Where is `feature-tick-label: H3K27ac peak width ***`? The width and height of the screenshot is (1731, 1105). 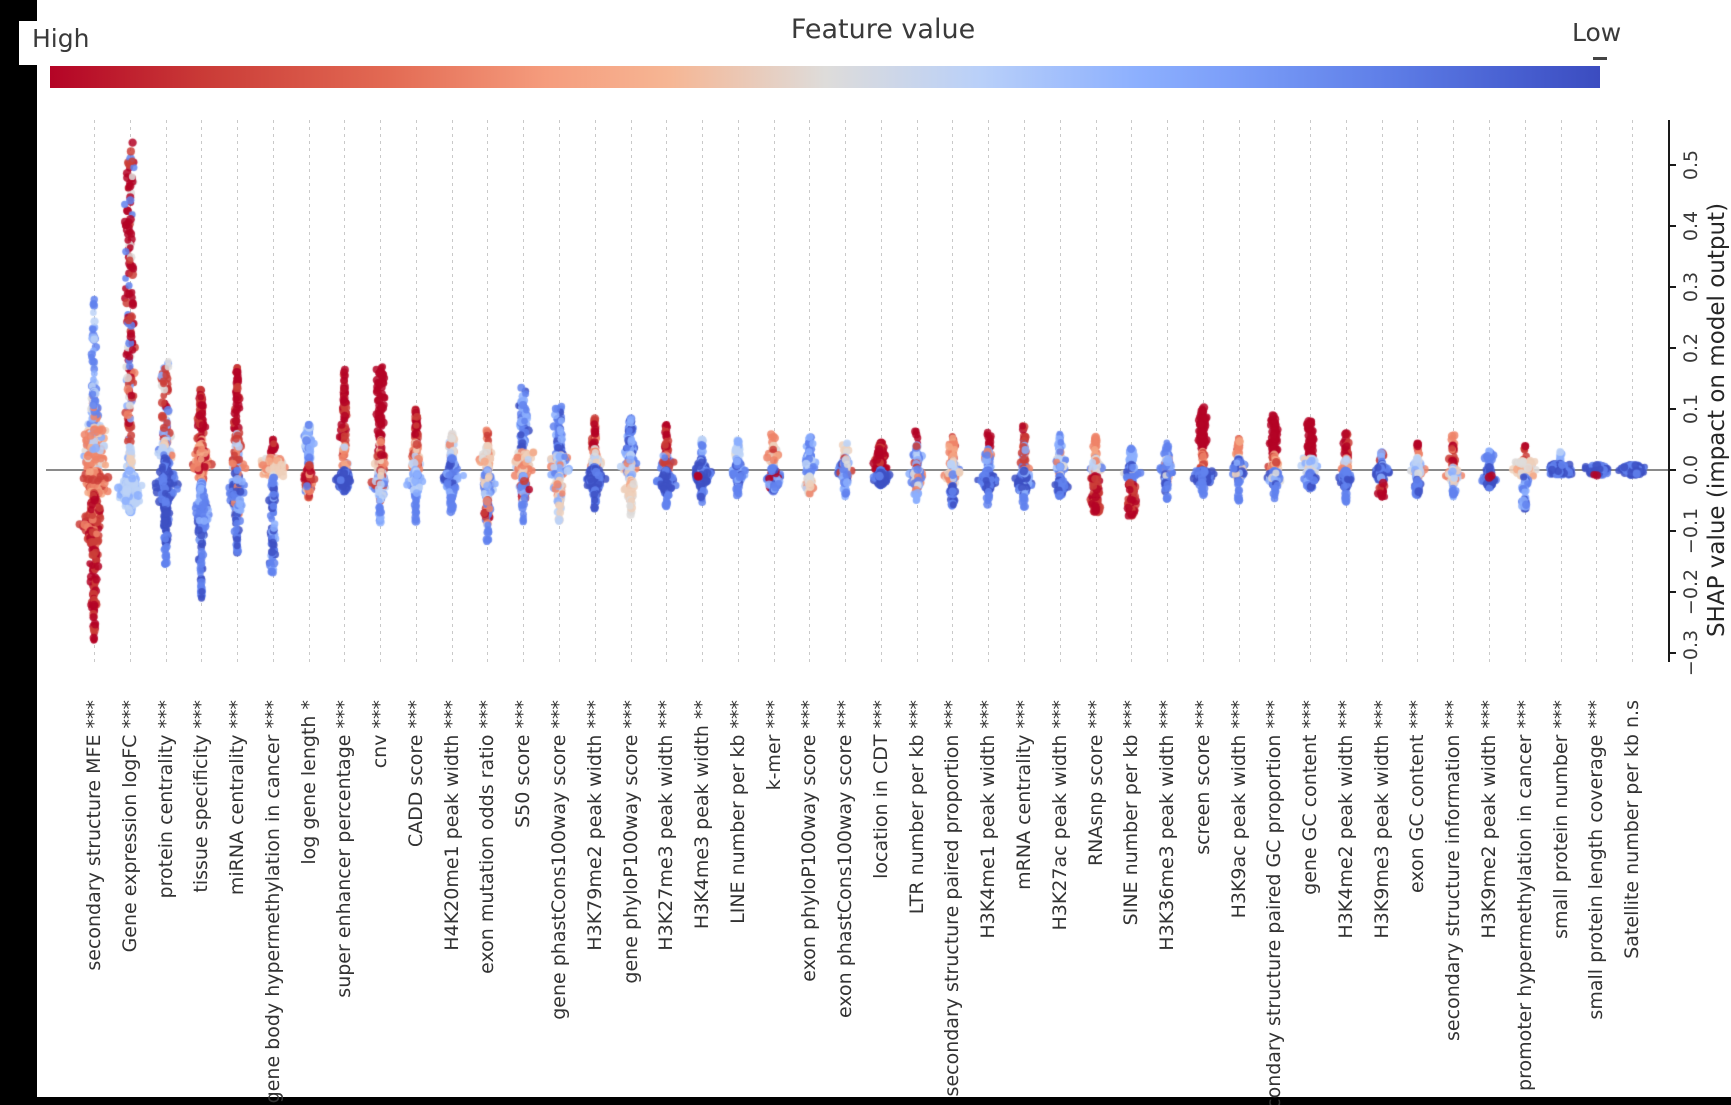 feature-tick-label: H3K27ac peak width *** is located at coordinates (1059, 815).